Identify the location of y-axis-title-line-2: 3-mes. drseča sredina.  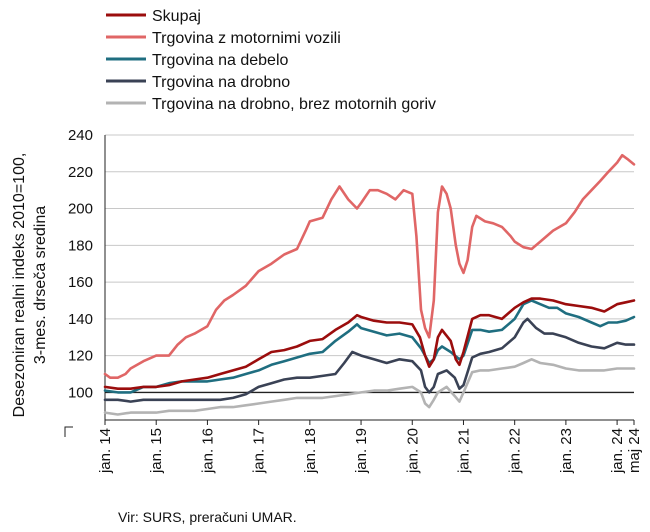
(40, 285).